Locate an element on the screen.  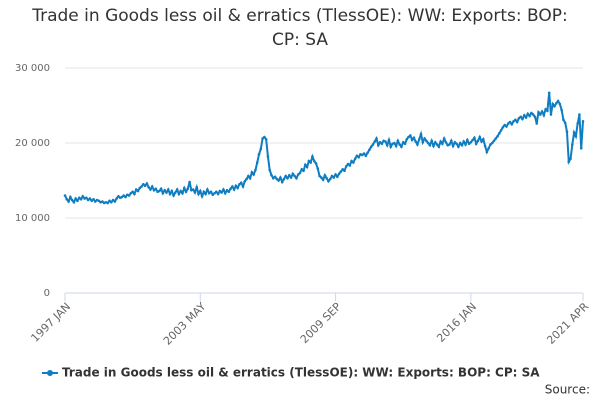
x-tick-label: 2016 JAN is located at coordinates (456, 322).